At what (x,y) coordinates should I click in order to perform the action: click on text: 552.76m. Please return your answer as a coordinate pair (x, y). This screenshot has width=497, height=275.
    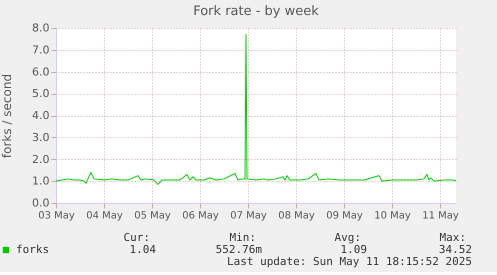
    Looking at the image, I should click on (239, 249).